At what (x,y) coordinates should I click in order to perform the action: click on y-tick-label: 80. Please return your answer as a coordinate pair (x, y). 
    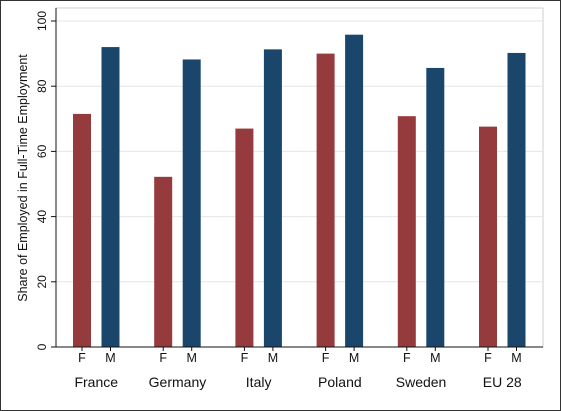
    Looking at the image, I should click on (42, 86).